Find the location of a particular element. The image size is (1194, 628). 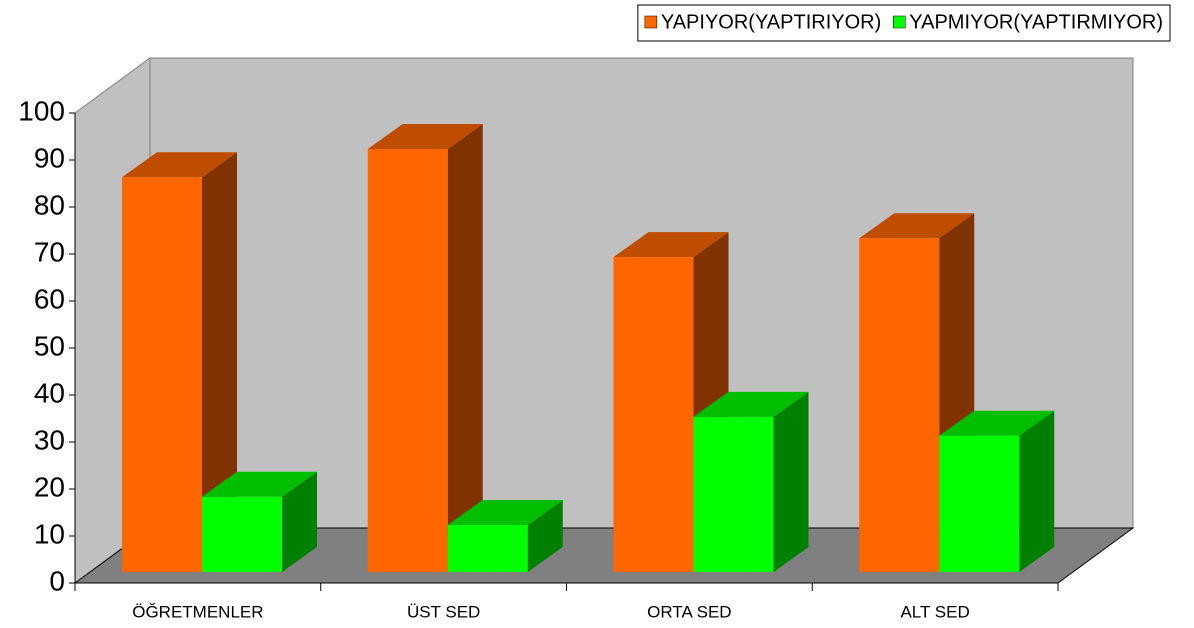

x-tick-label: ALT SED is located at coordinates (934, 611).